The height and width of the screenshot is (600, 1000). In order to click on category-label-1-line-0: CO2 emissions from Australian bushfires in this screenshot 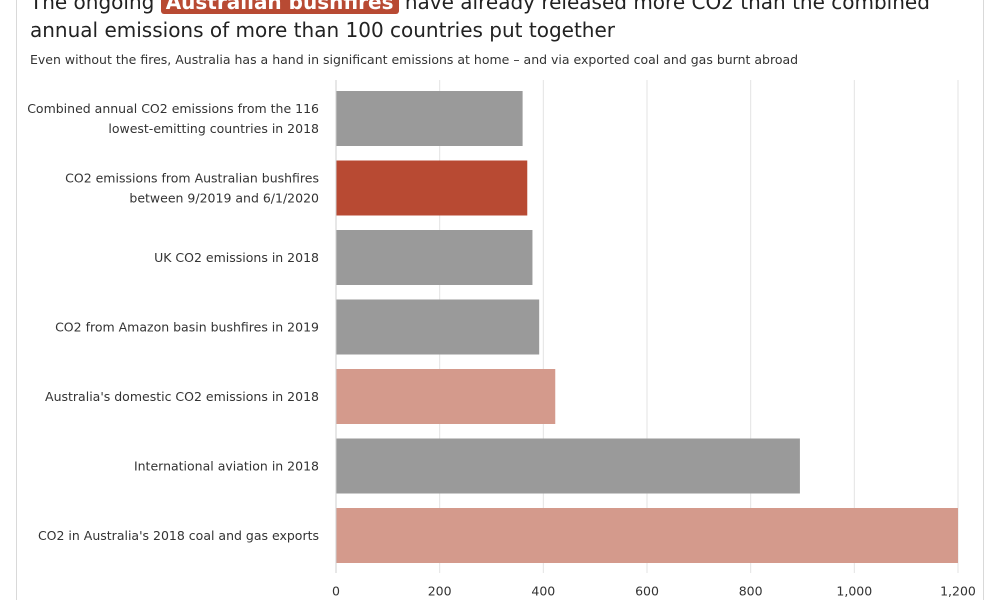, I will do `click(192, 178)`.